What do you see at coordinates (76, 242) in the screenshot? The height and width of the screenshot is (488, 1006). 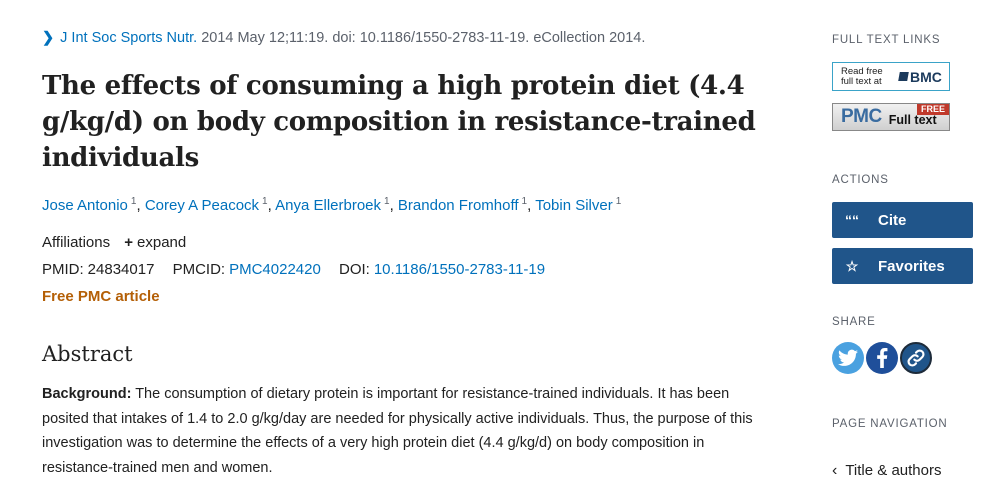 I see `affiliations-label: Affiliations` at bounding box center [76, 242].